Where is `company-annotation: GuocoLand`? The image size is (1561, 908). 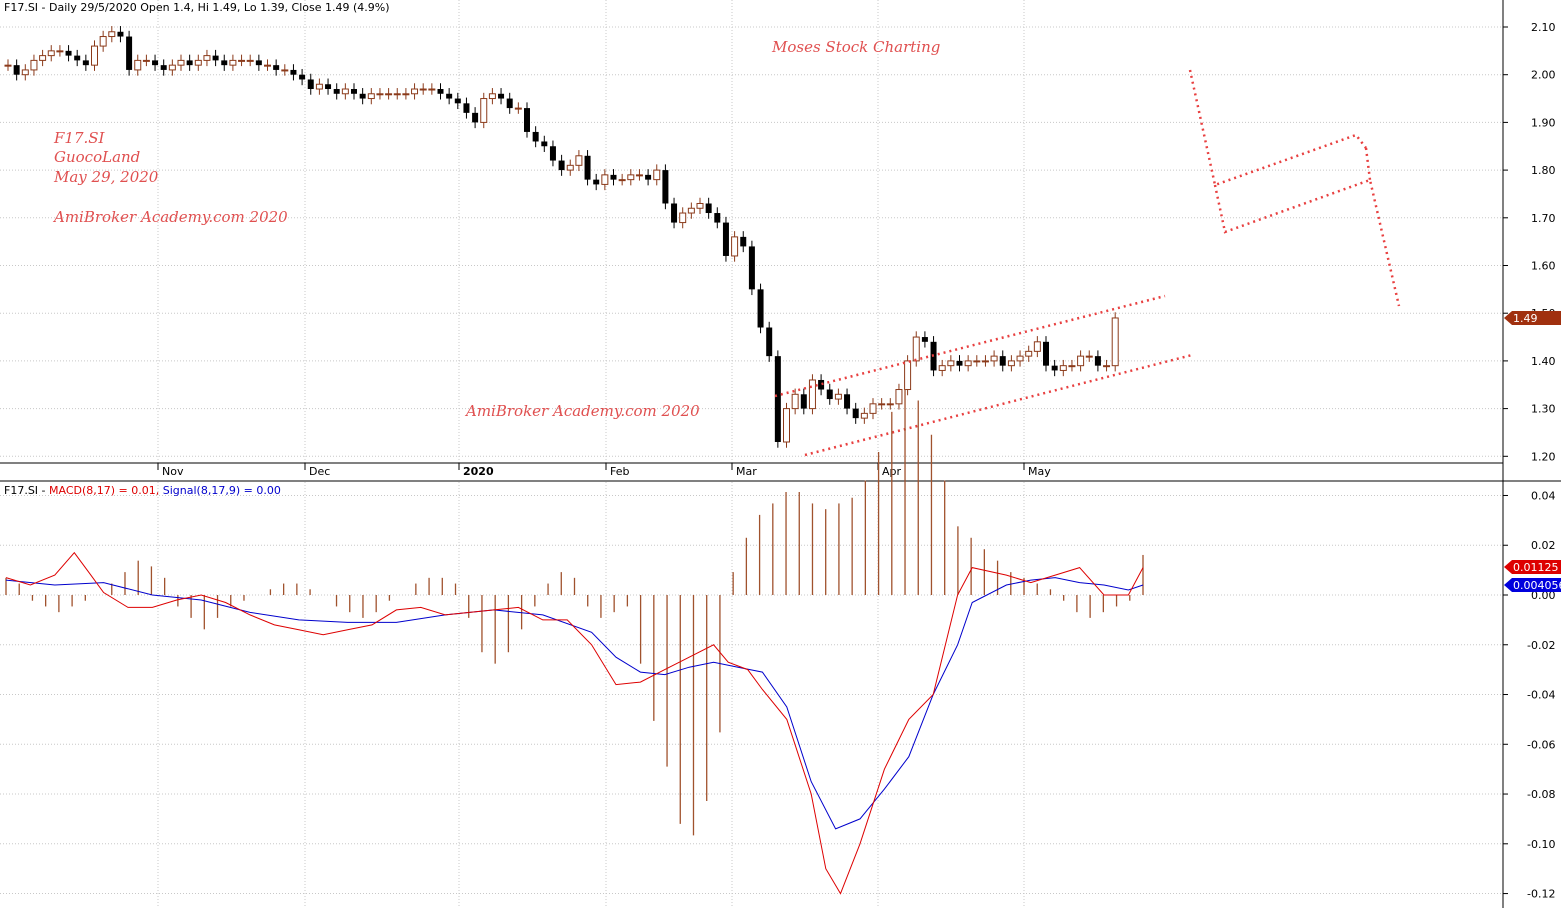
company-annotation: GuocoLand is located at coordinates (97, 157).